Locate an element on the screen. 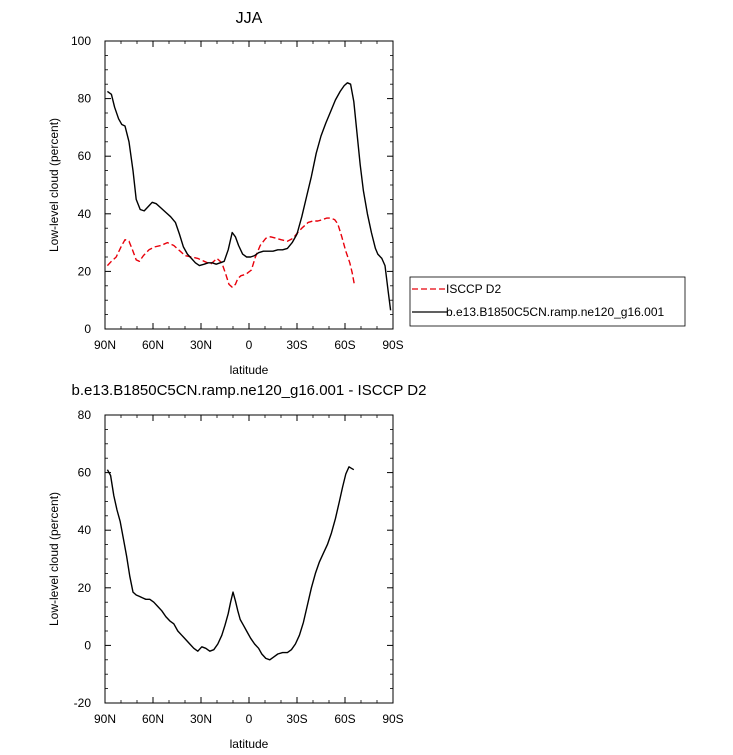 The width and height of the screenshot is (733, 755). bottom-x-tick-label: 0 is located at coordinates (249, 719).